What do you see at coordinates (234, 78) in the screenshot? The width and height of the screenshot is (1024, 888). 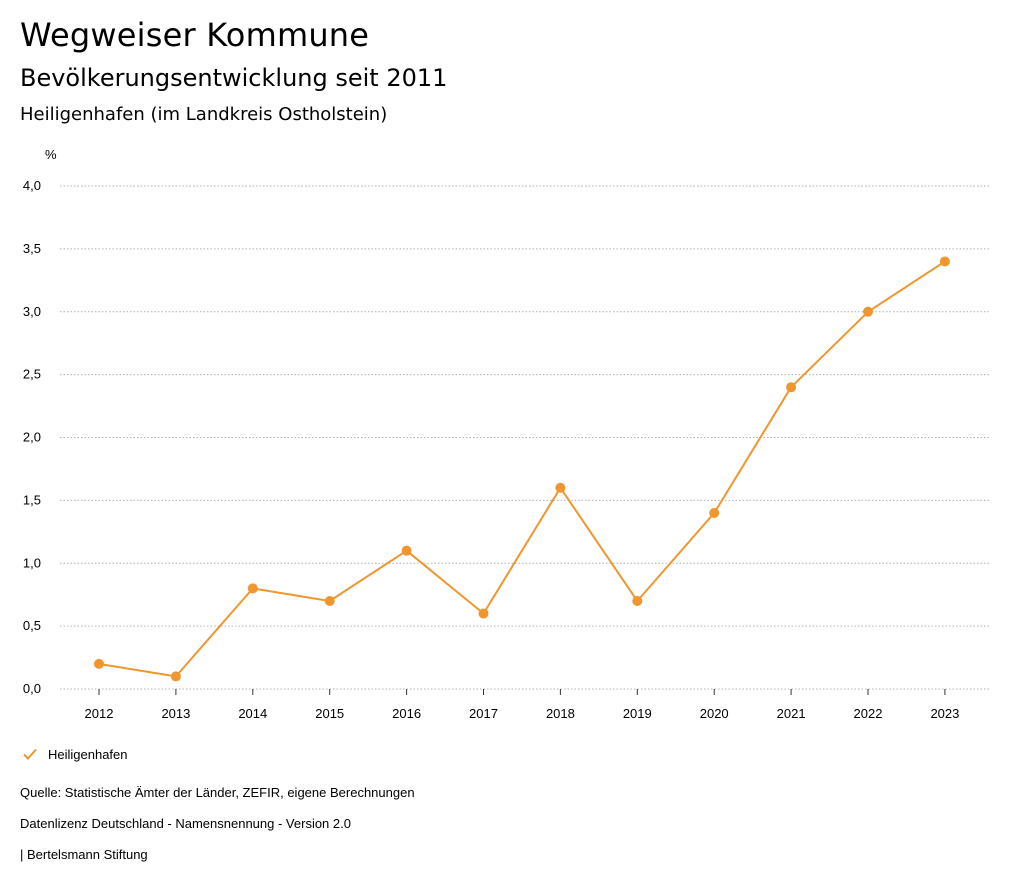 I see `chart-subtitle: Bevölkerungsentwicklung seit 2011` at bounding box center [234, 78].